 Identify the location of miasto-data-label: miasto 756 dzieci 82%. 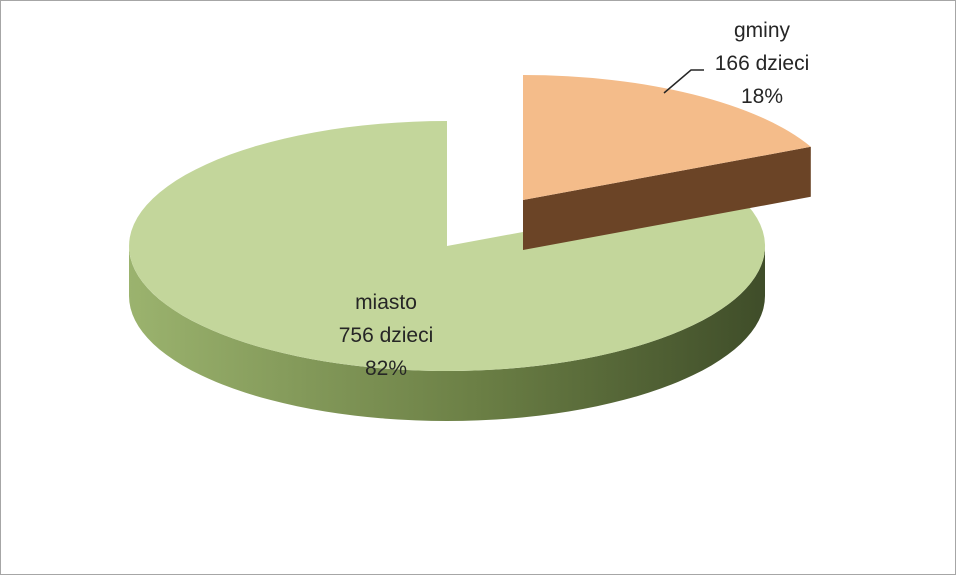
(386, 335).